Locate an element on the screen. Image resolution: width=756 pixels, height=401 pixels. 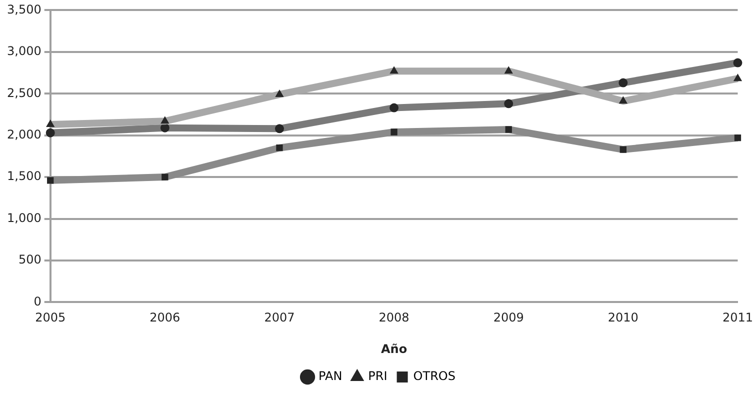
x-tick-label: 2006 is located at coordinates (165, 317).